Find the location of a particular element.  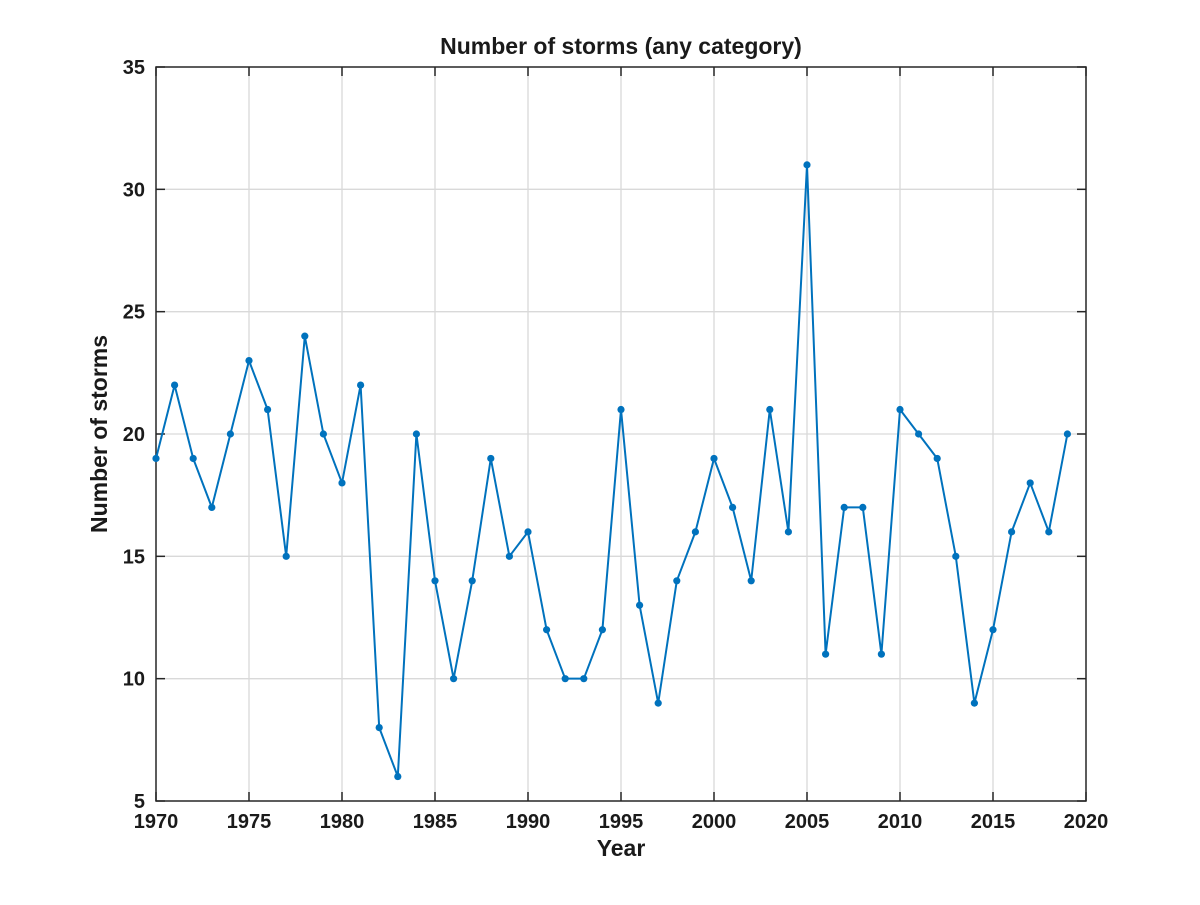

chart-title: Number of storms (any category) is located at coordinates (621, 46).